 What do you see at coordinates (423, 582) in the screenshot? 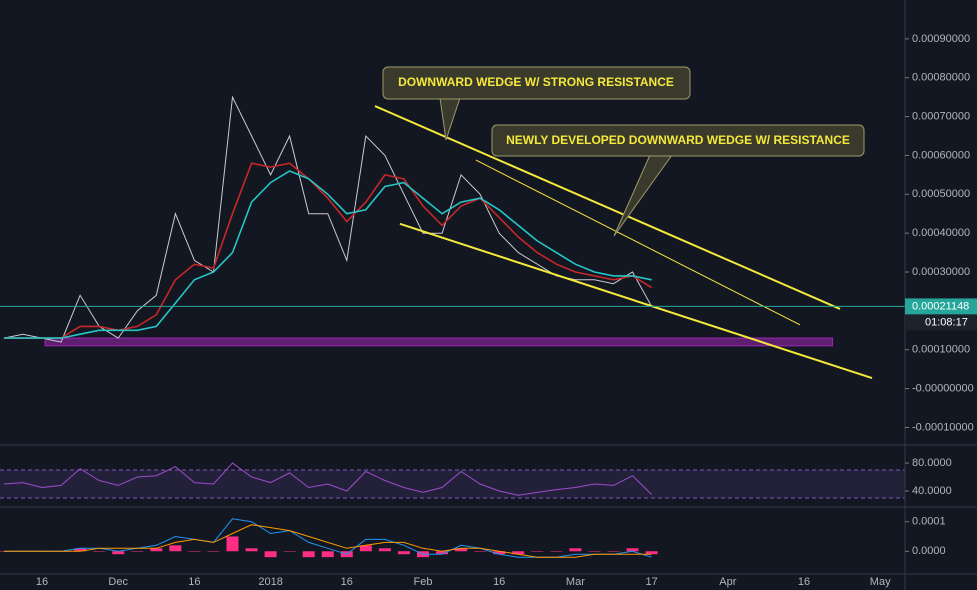
I see `x-tick-label: Feb` at bounding box center [423, 582].